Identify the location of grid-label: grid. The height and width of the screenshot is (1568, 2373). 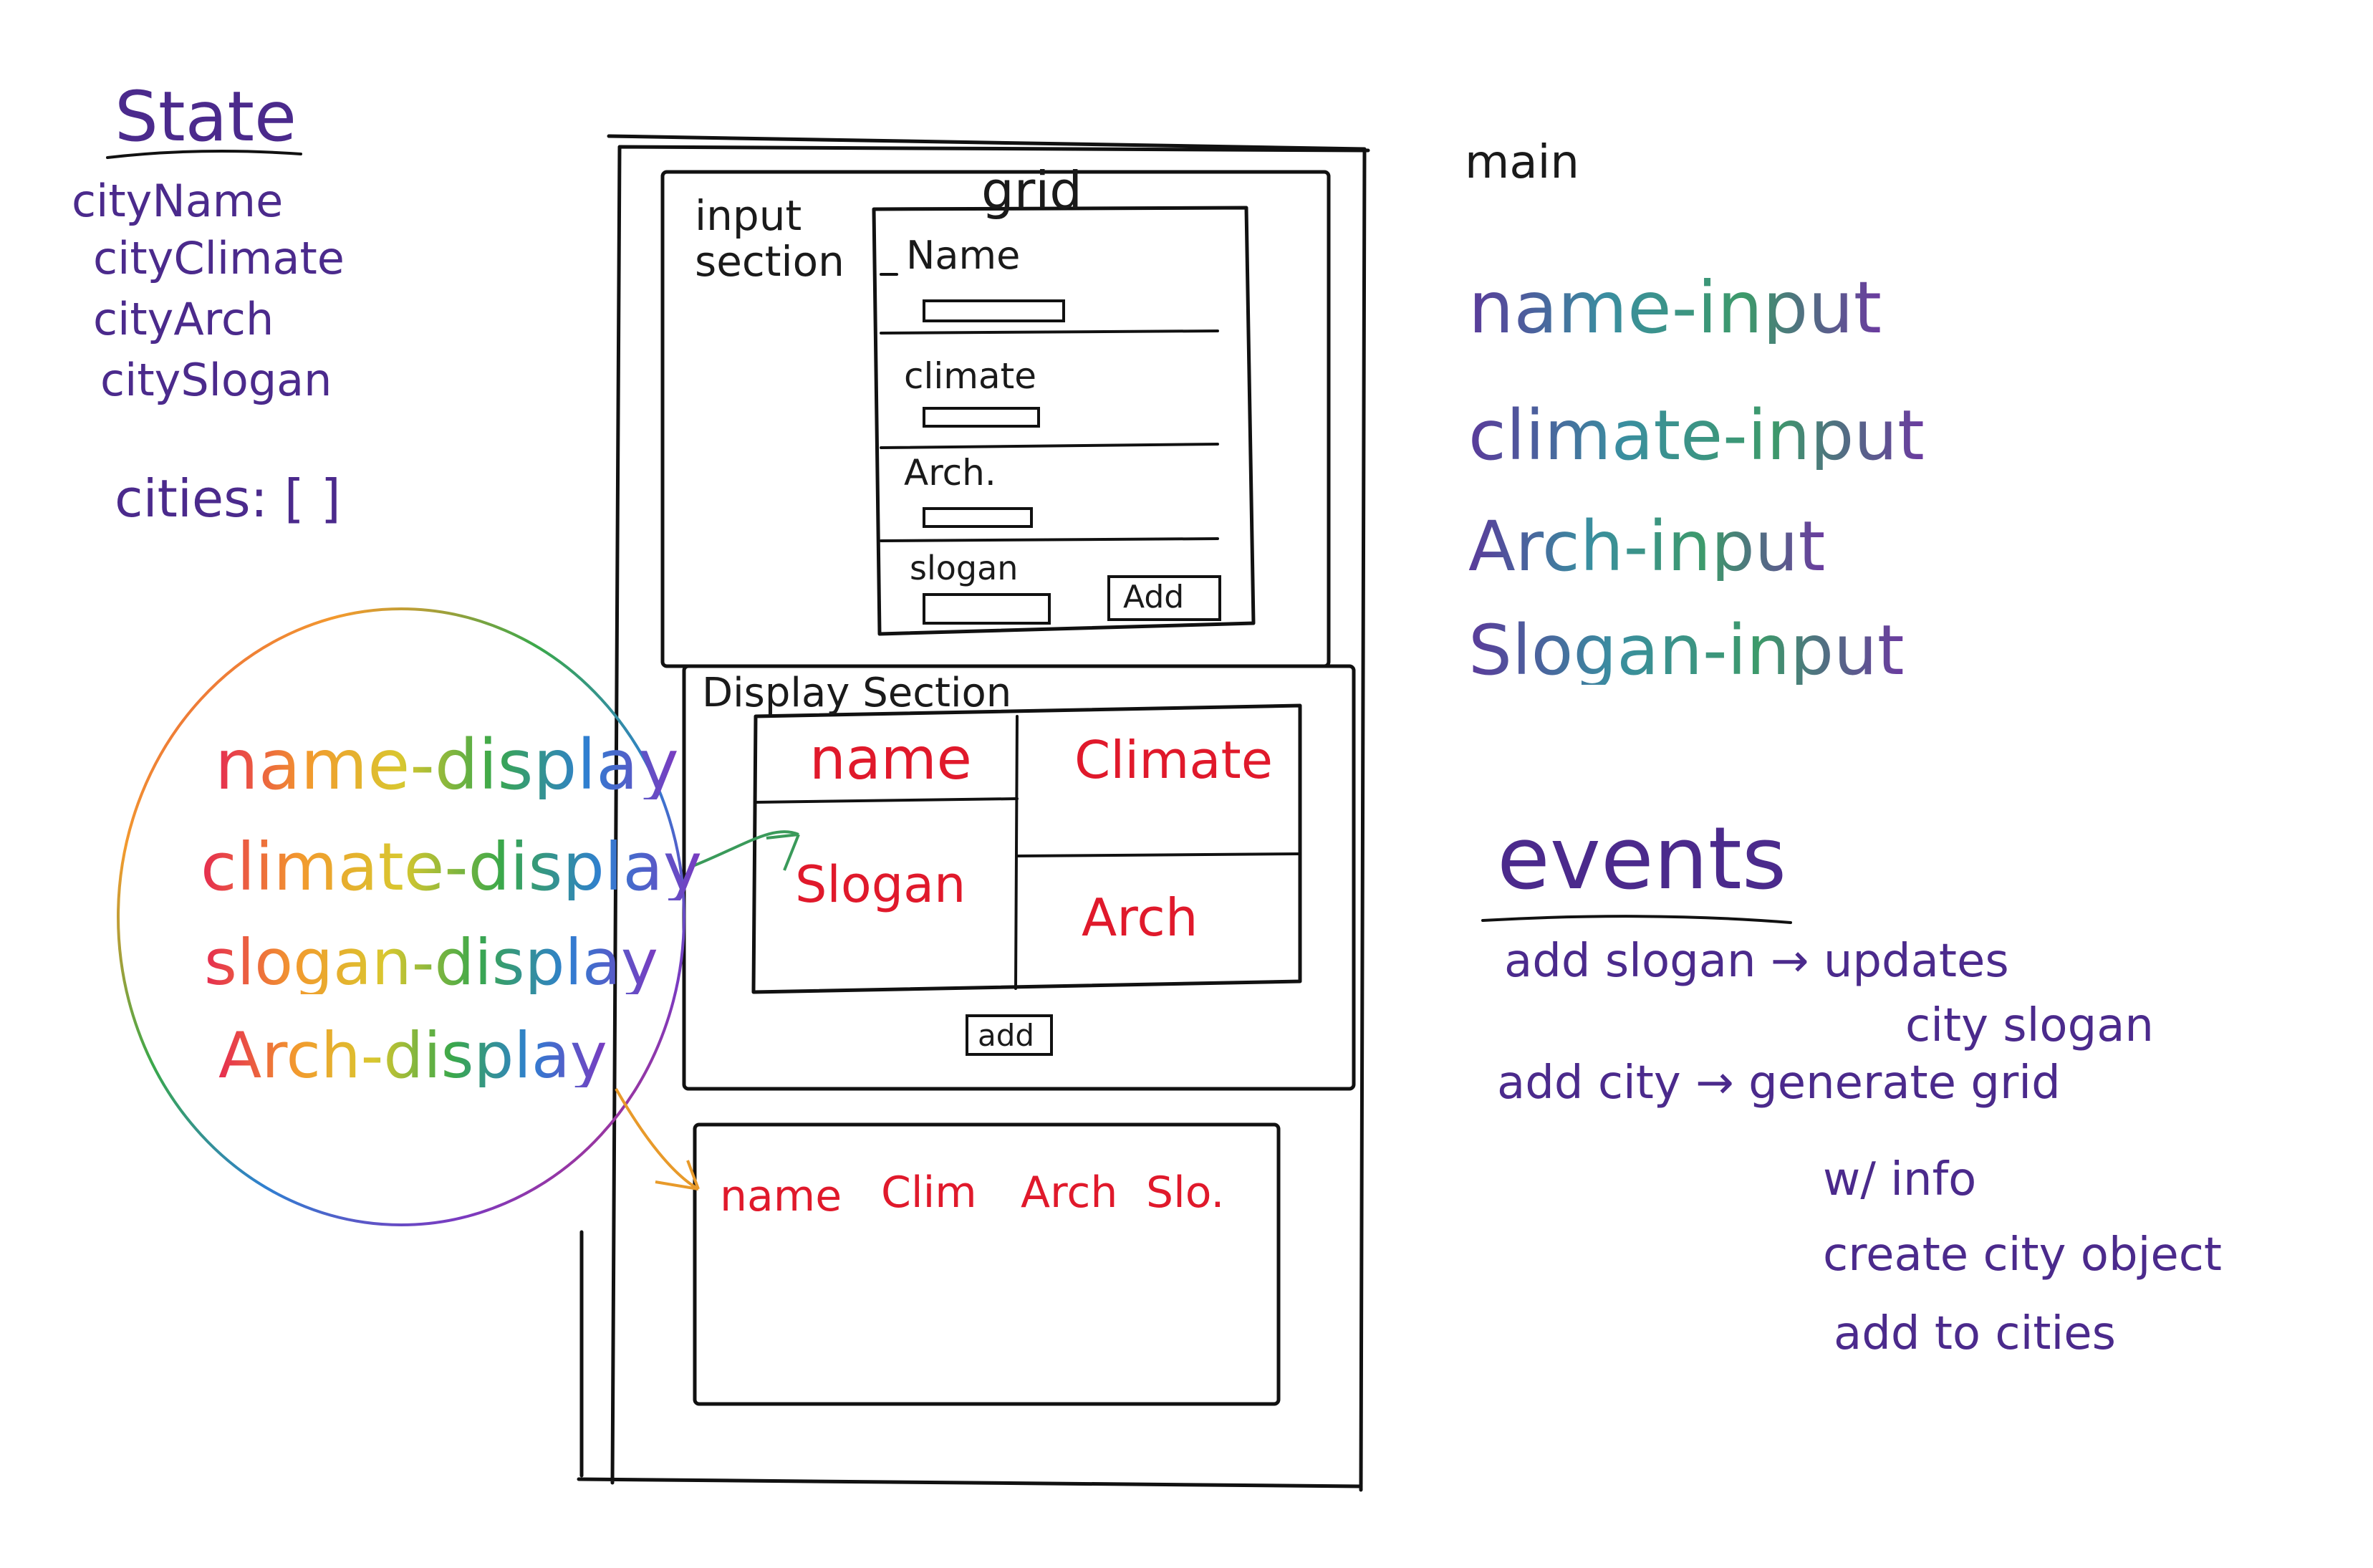
(1032, 191).